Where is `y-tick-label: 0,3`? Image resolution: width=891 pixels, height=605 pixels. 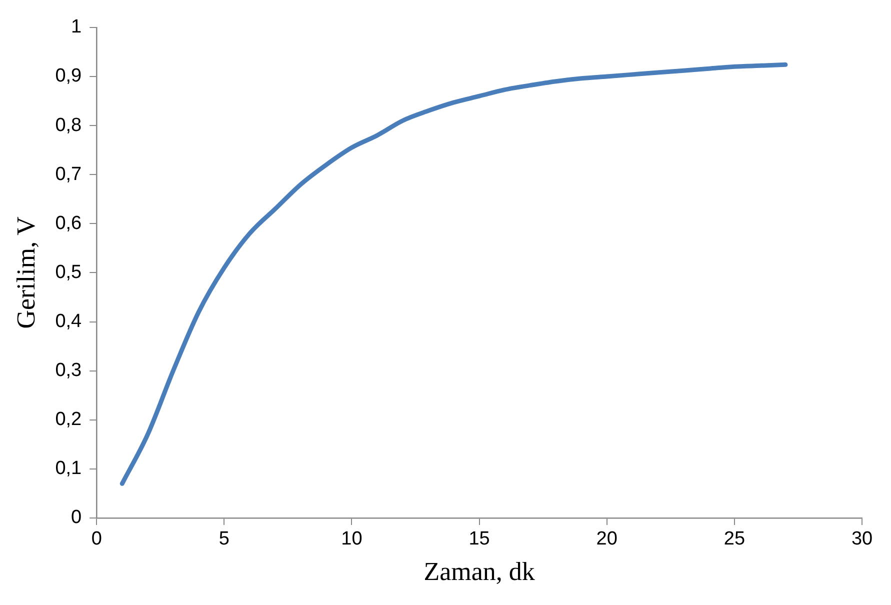
y-tick-label: 0,3 is located at coordinates (68, 371).